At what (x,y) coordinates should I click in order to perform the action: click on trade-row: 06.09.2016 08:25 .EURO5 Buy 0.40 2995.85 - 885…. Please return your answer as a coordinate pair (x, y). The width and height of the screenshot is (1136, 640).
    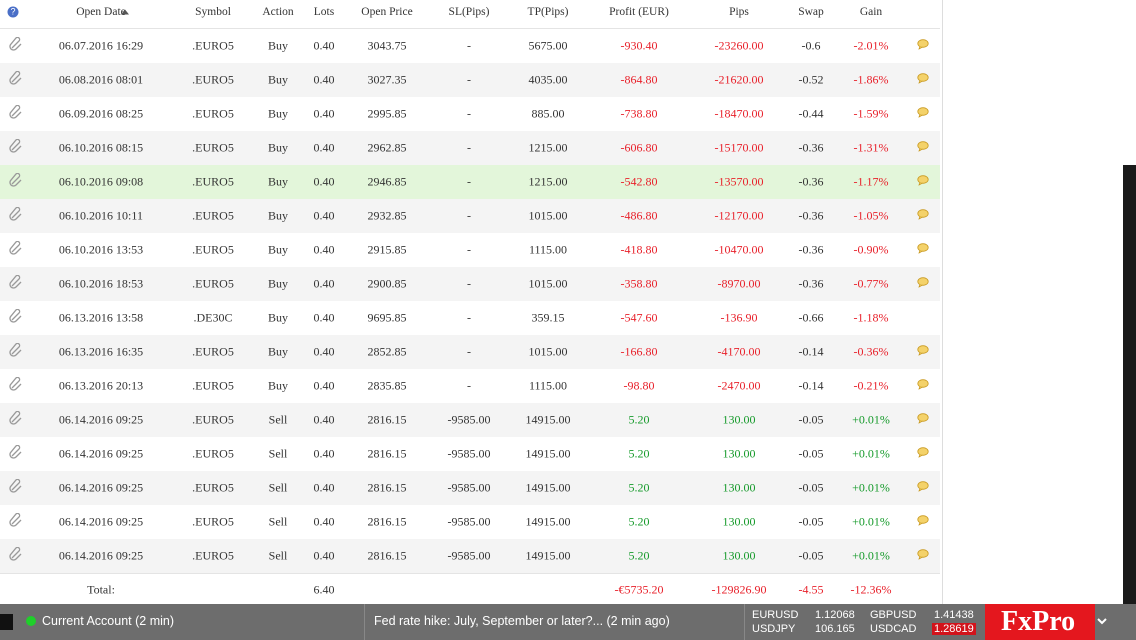
    Looking at the image, I should click on (470, 114).